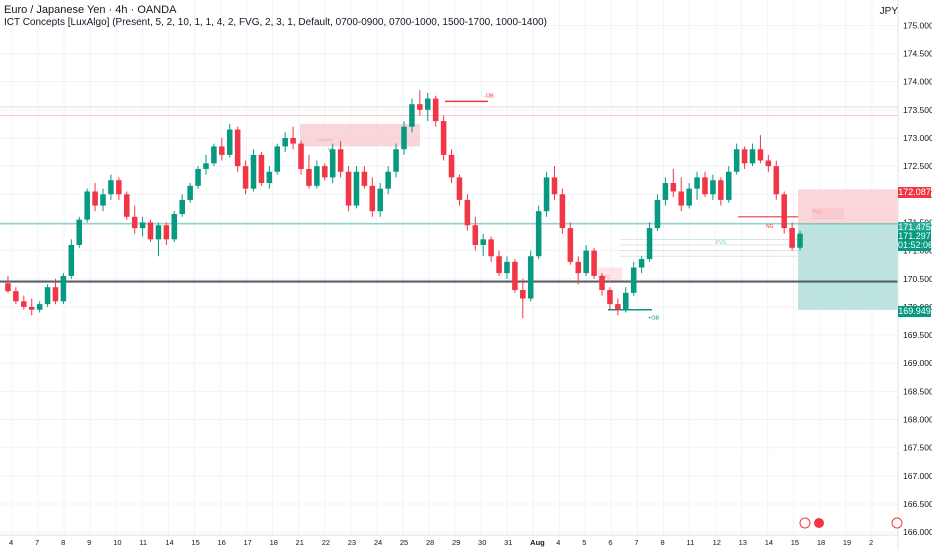 Image resolution: width=932 pixels, height=550 pixels. What do you see at coordinates (917, 335) in the screenshot?
I see `y-tick-label: 169.500` at bounding box center [917, 335].